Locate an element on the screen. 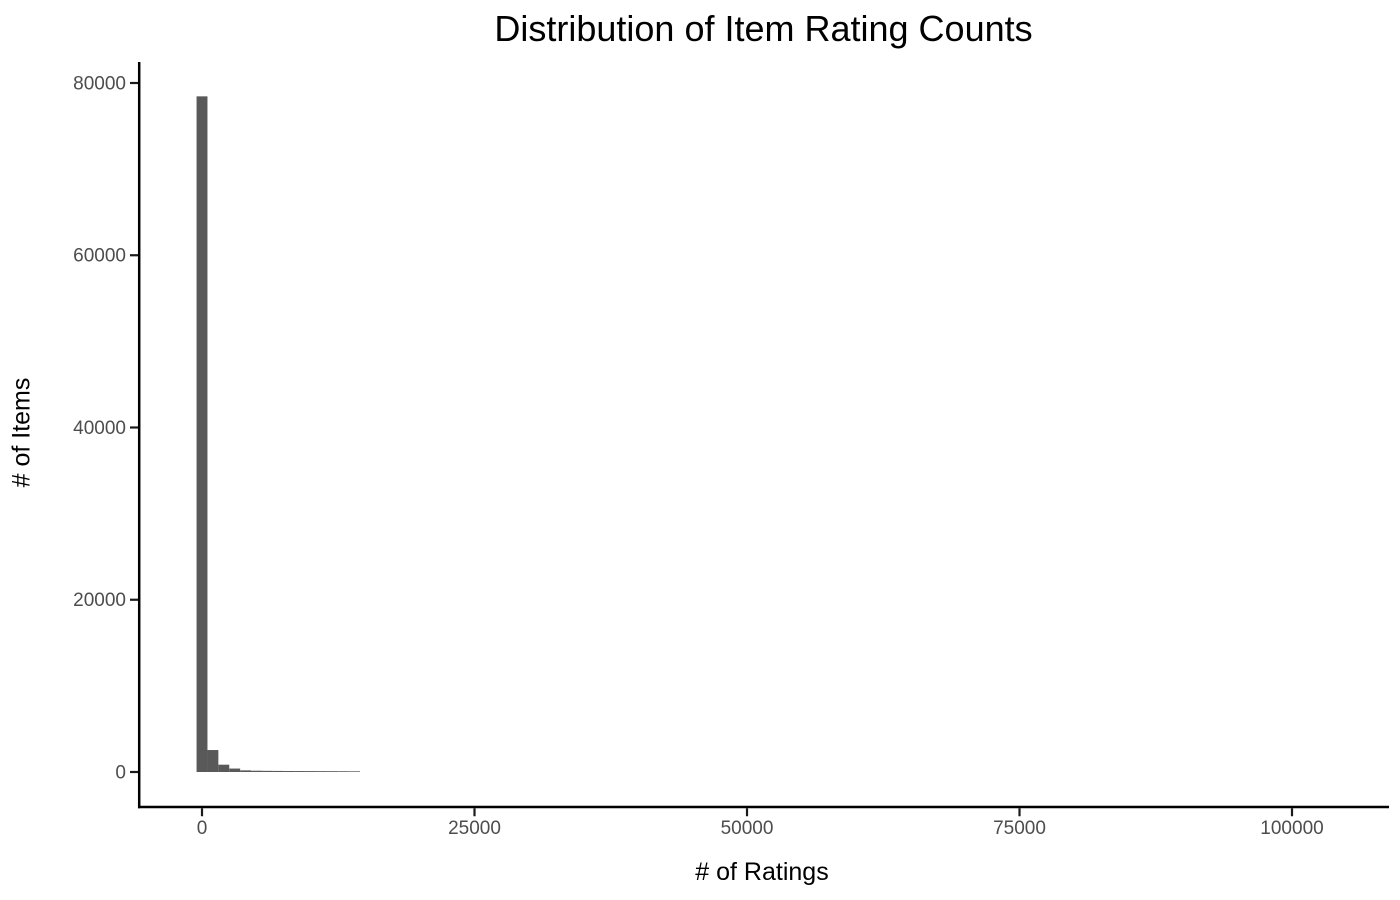 The height and width of the screenshot is (900, 1400). y-tick-label: 40000 is located at coordinates (99, 428).